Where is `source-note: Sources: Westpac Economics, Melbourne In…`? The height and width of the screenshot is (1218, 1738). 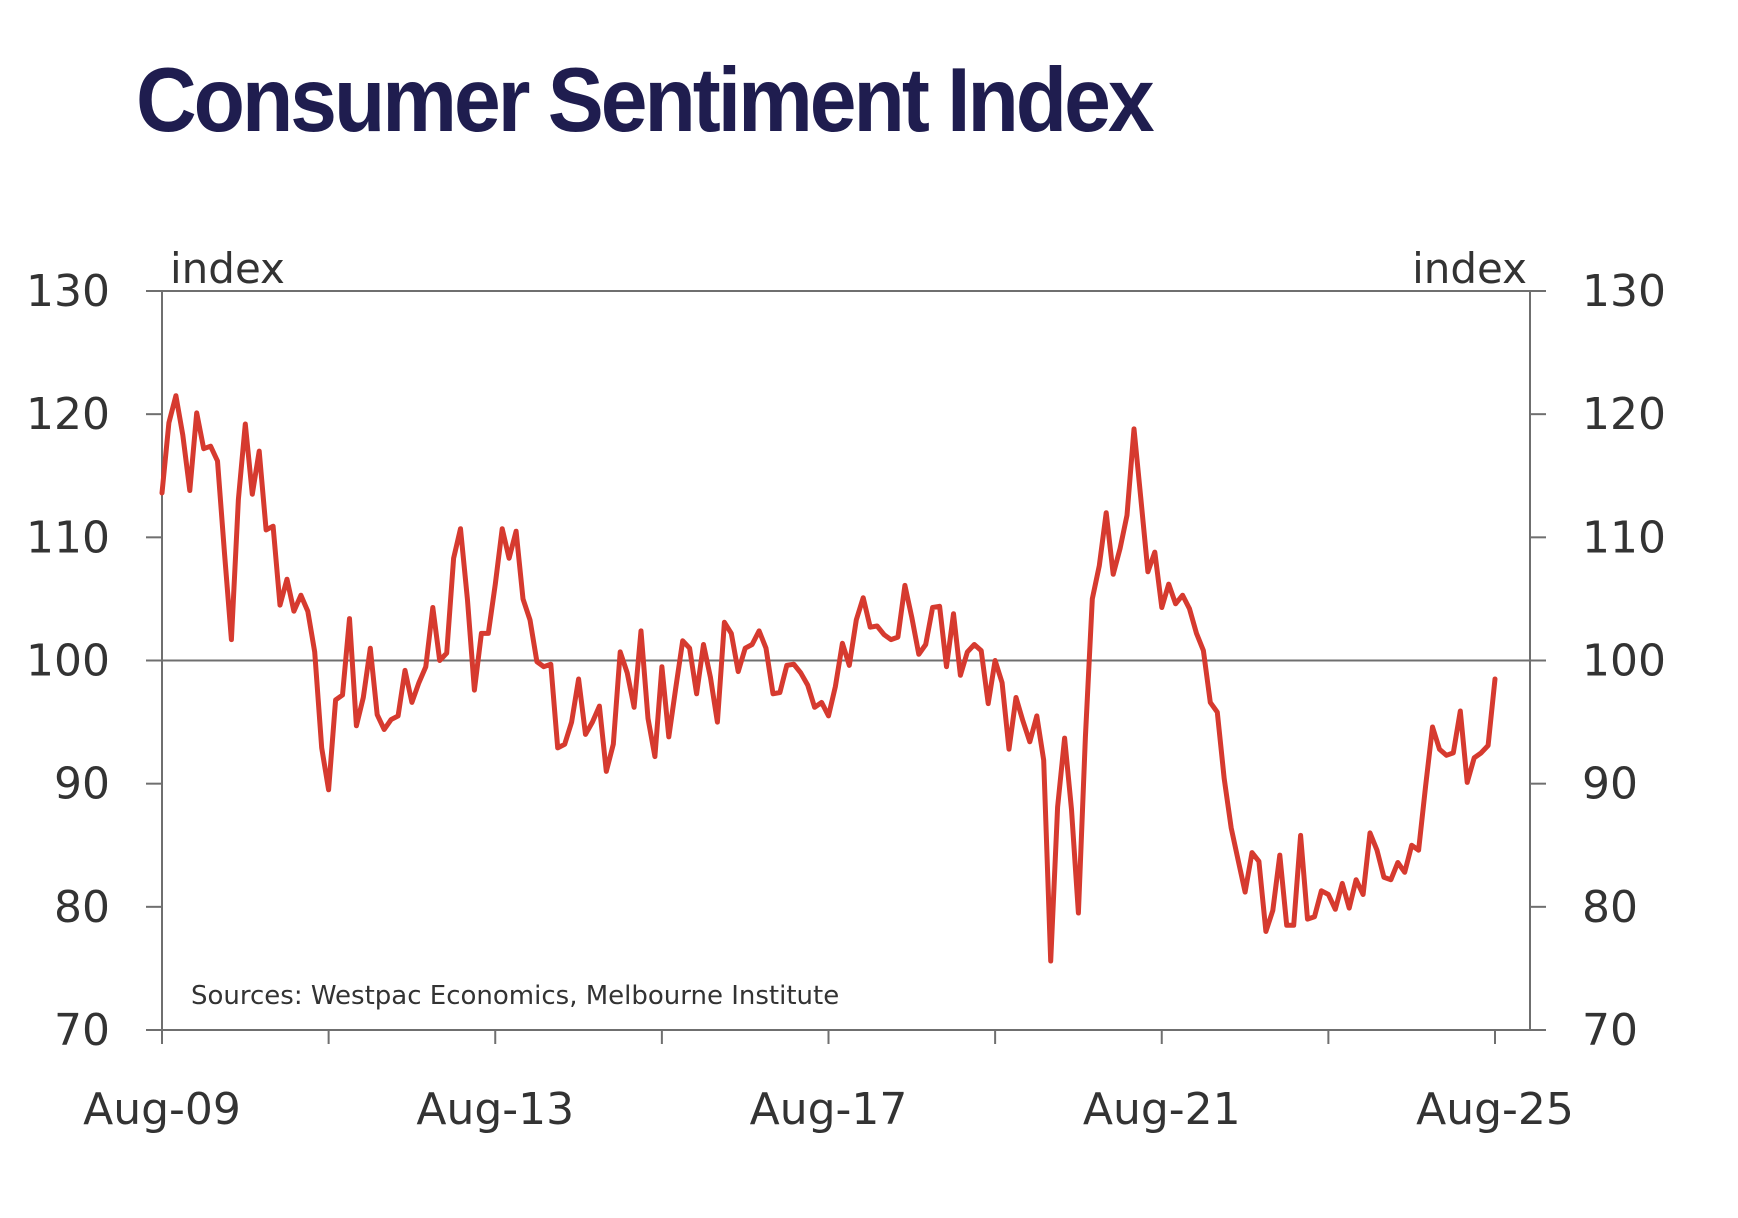 source-note: Sources: Westpac Economics, Melbourne In… is located at coordinates (515, 996).